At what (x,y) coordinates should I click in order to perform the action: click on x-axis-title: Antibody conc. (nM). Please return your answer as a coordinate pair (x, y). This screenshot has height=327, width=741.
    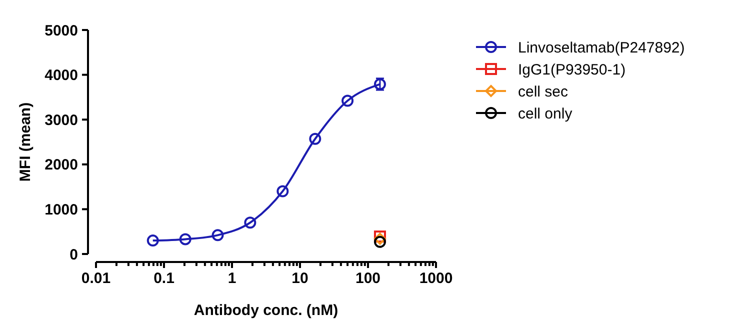
    Looking at the image, I should click on (266, 310).